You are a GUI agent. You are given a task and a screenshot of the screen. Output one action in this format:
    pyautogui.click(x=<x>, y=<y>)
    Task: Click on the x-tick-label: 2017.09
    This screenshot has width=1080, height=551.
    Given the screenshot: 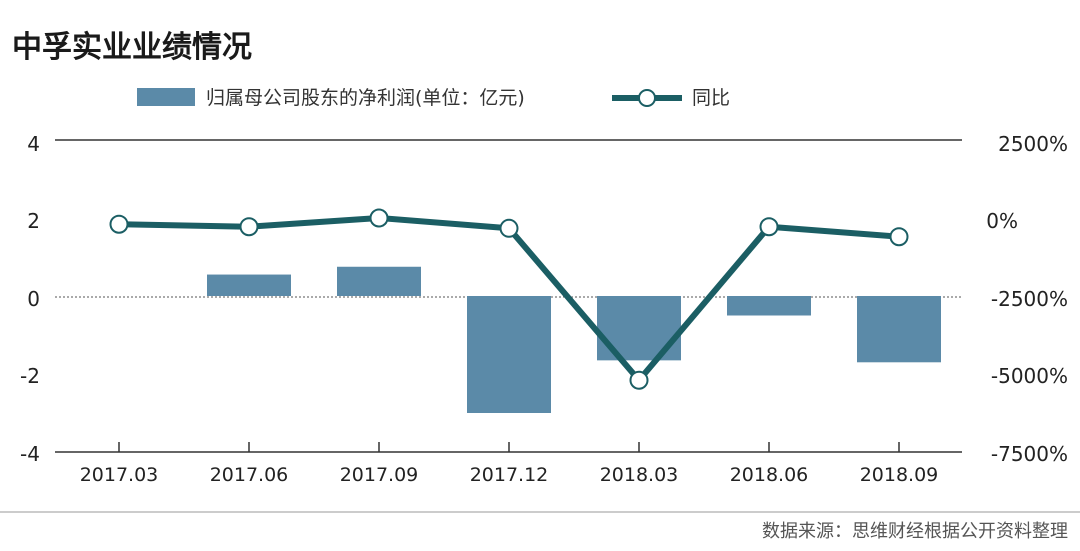 What is the action you would take?
    pyautogui.click(x=379, y=475)
    